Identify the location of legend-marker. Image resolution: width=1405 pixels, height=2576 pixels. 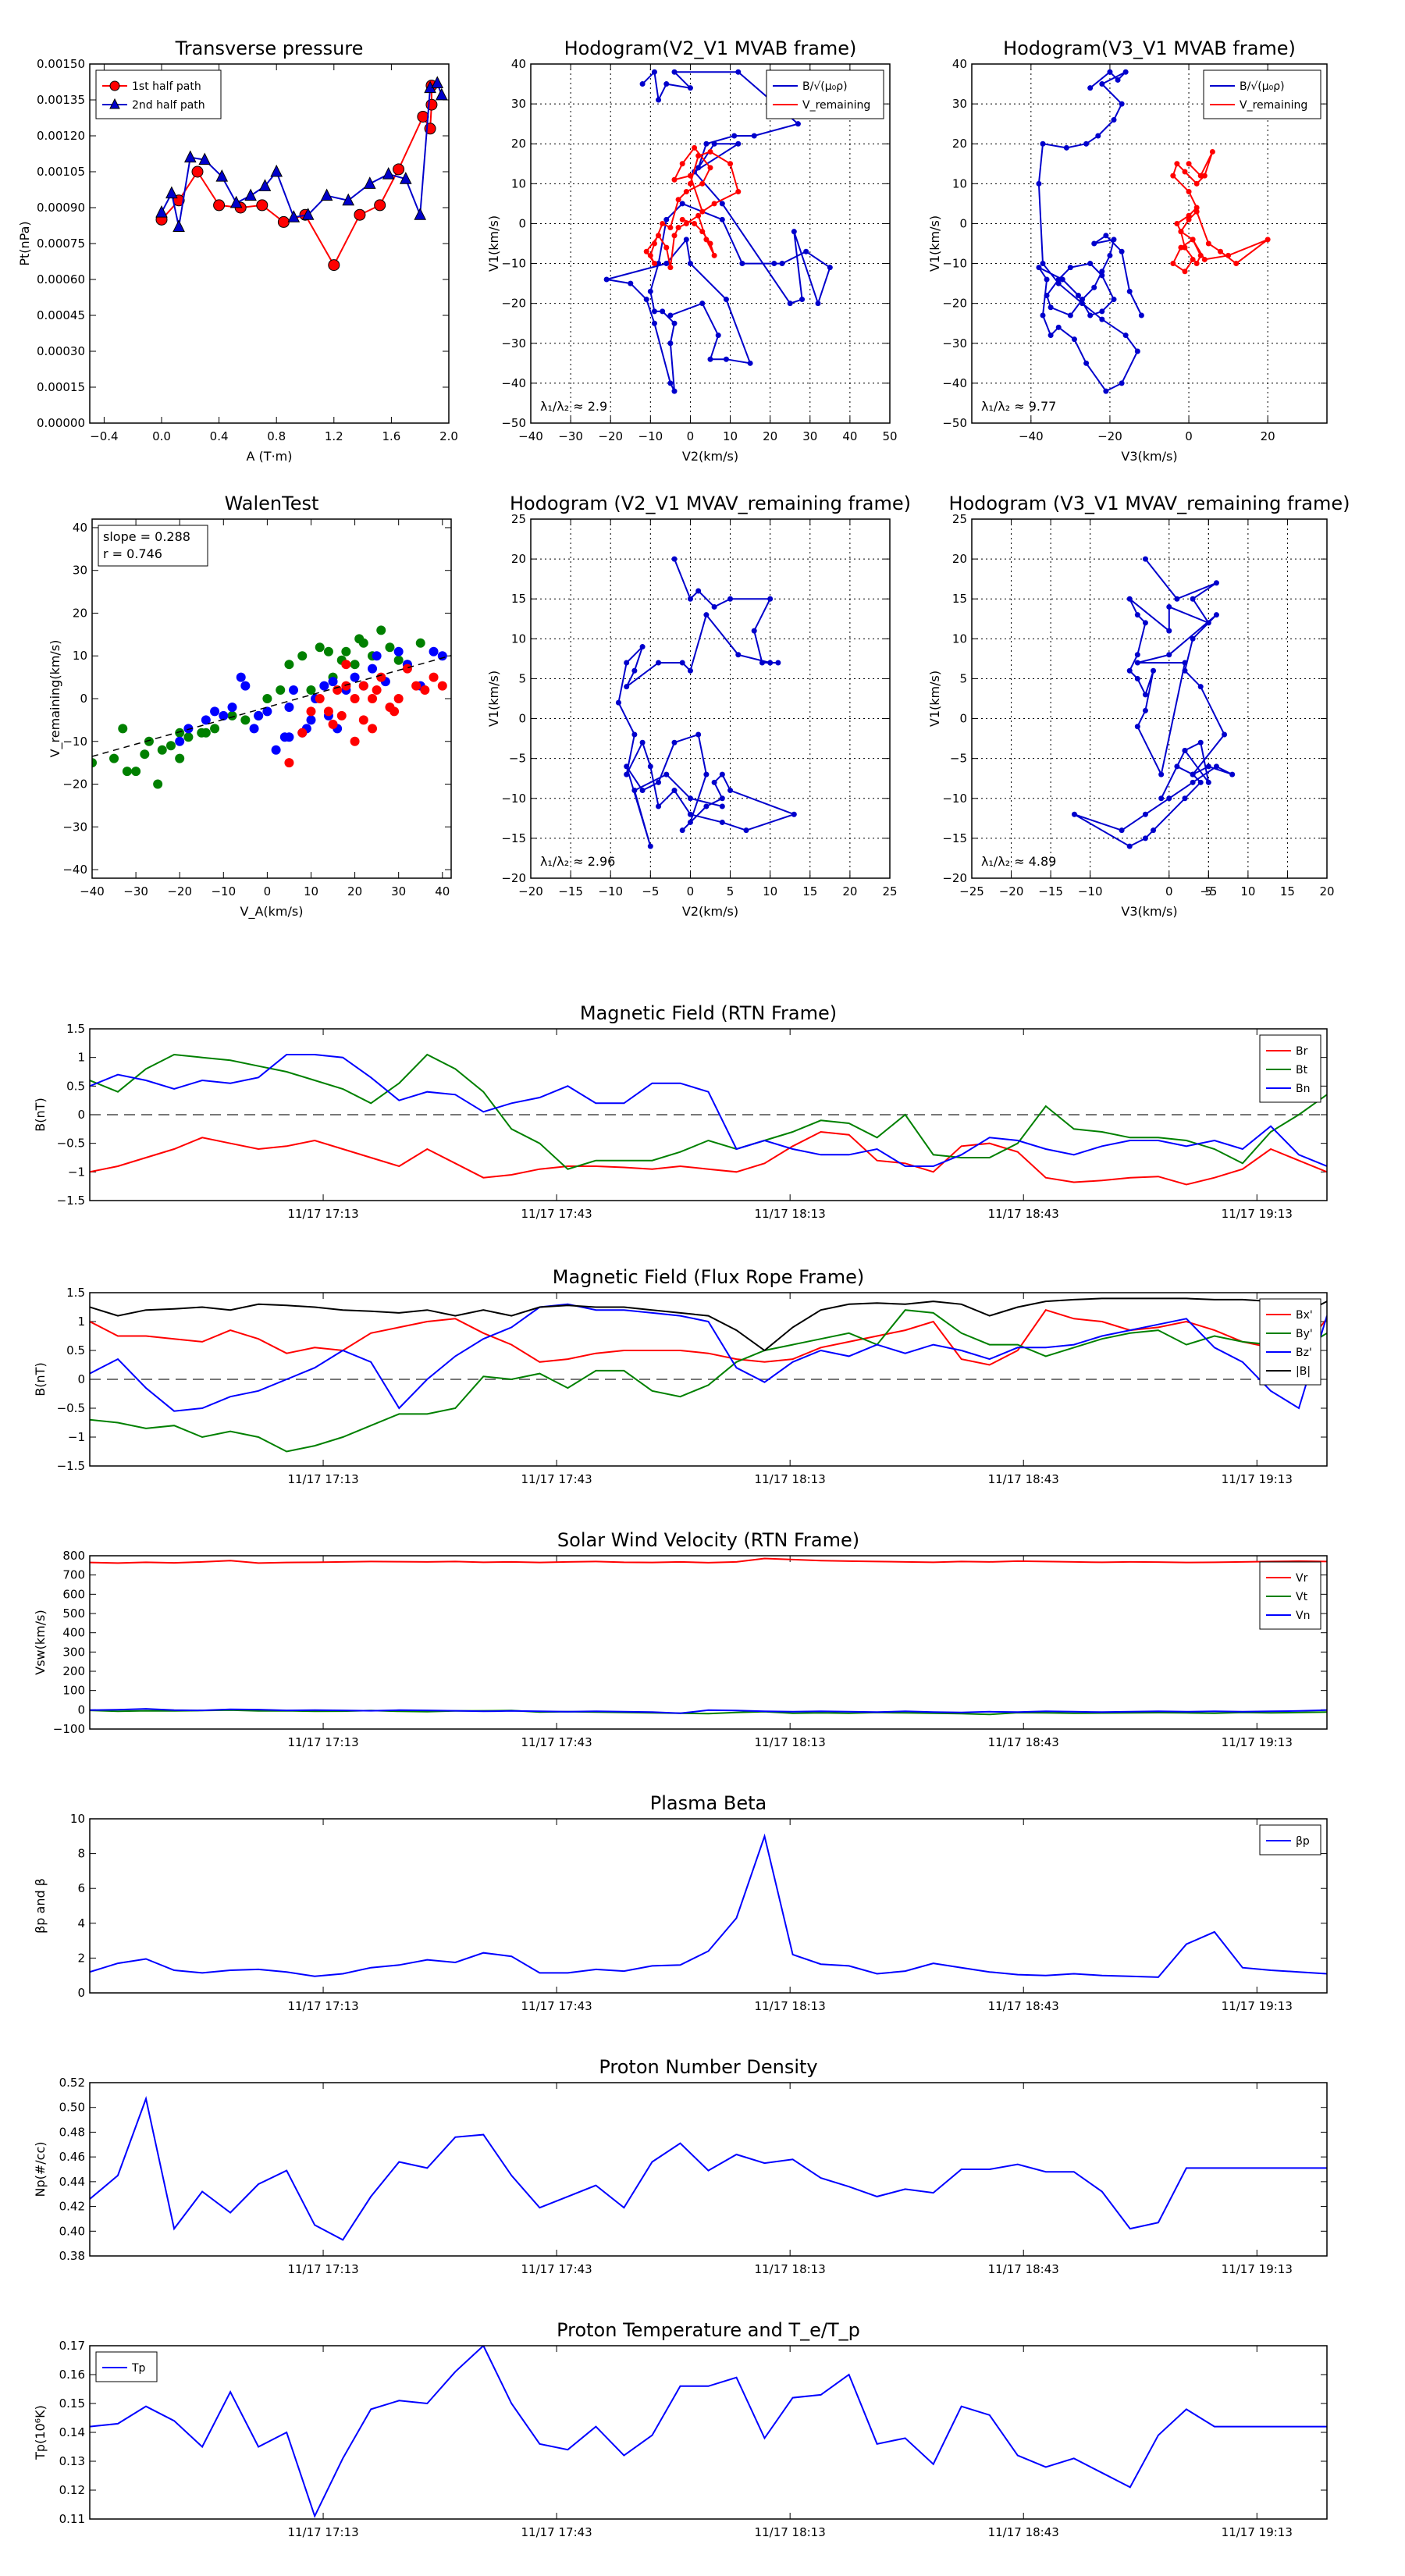
(114, 85).